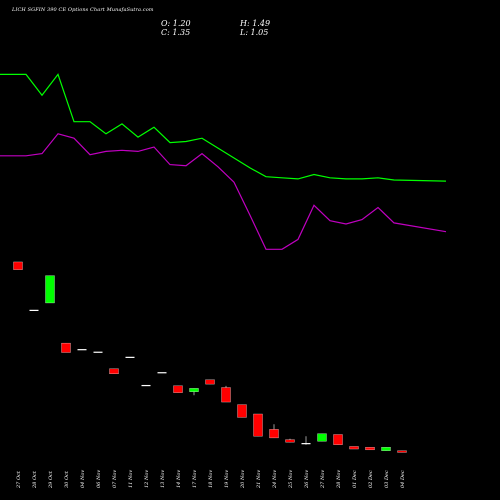 Image resolution: width=500 pixels, height=500 pixels. What do you see at coordinates (387, 479) in the screenshot?
I see `x-tick-label: 03 Dec` at bounding box center [387, 479].